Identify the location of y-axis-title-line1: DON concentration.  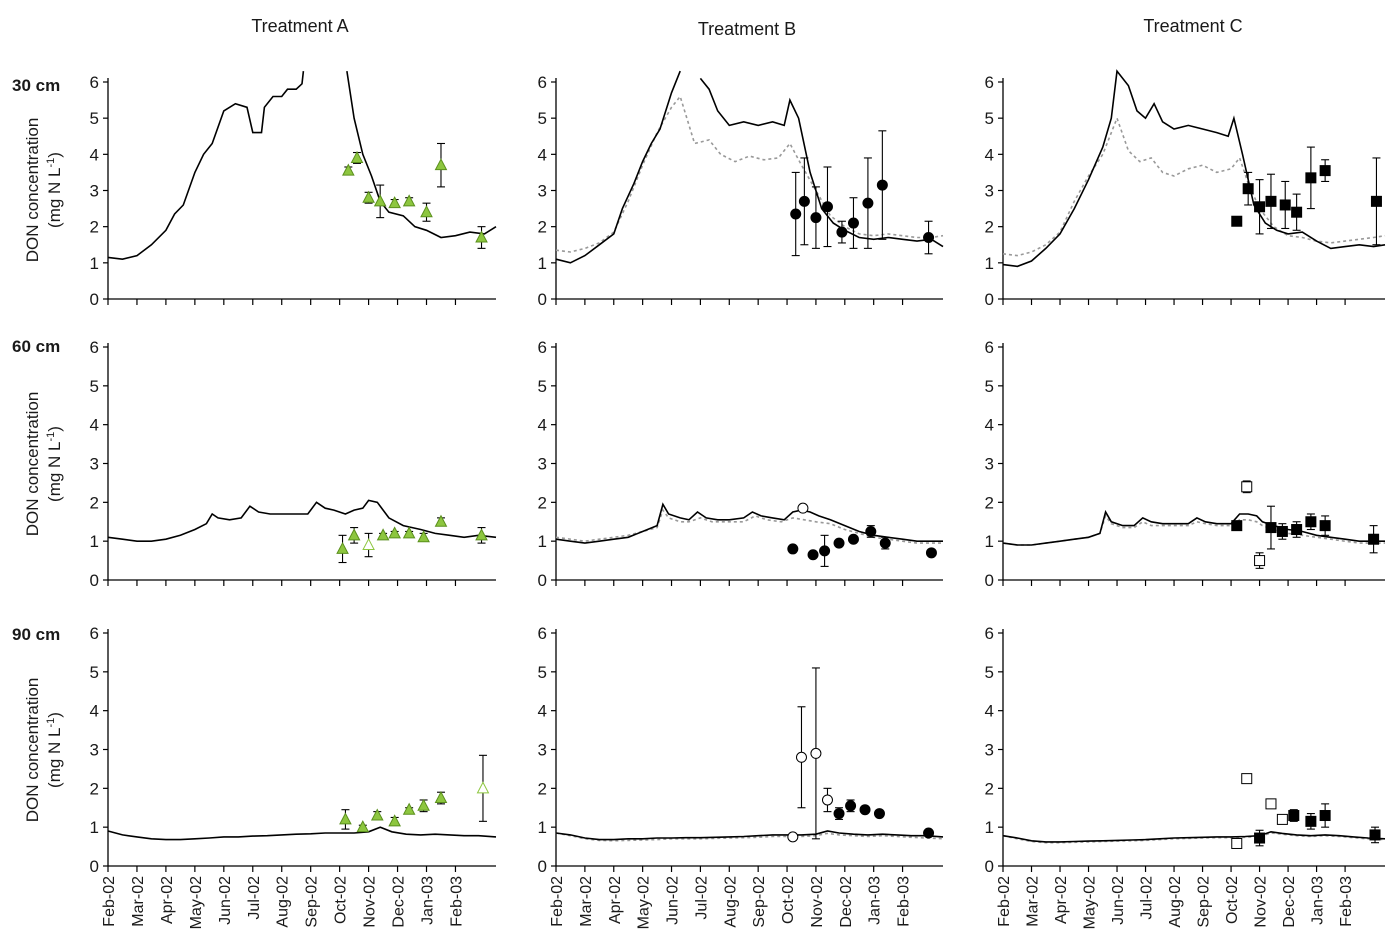
(32, 750).